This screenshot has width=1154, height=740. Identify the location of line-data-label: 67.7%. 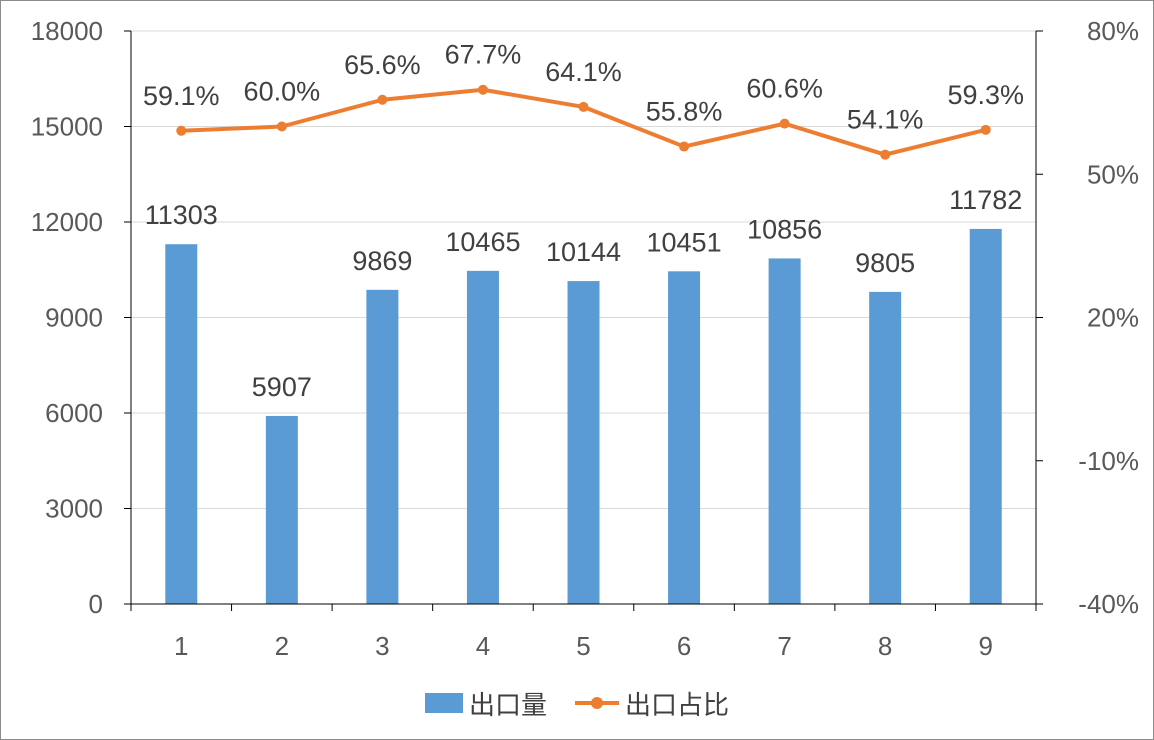
(483, 55).